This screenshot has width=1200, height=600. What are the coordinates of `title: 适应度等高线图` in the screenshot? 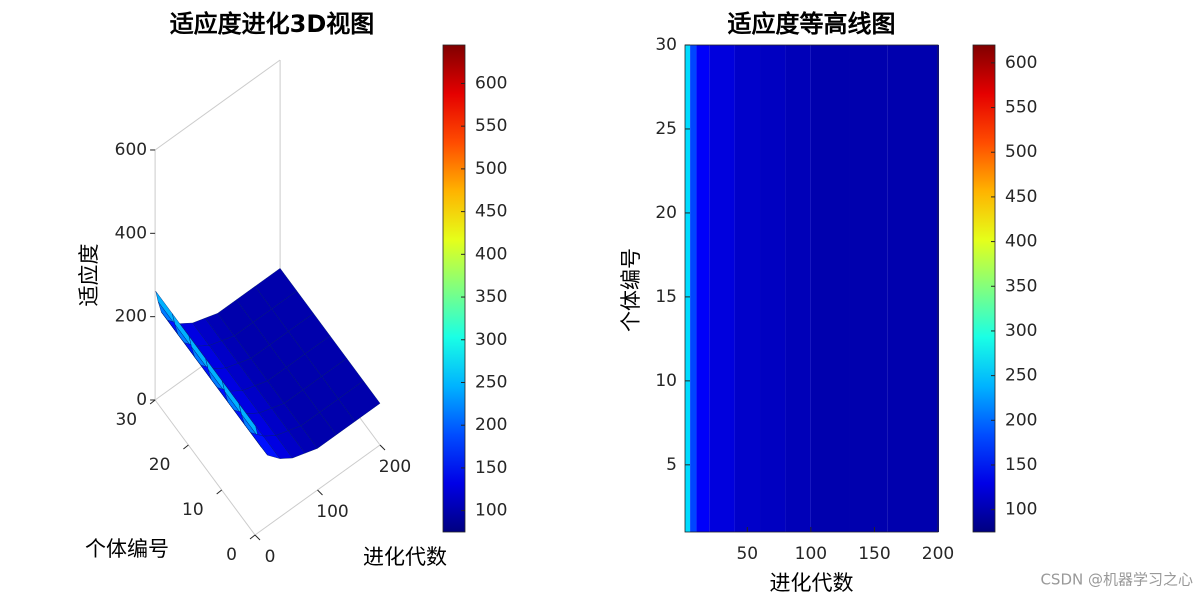 It's located at (812, 24).